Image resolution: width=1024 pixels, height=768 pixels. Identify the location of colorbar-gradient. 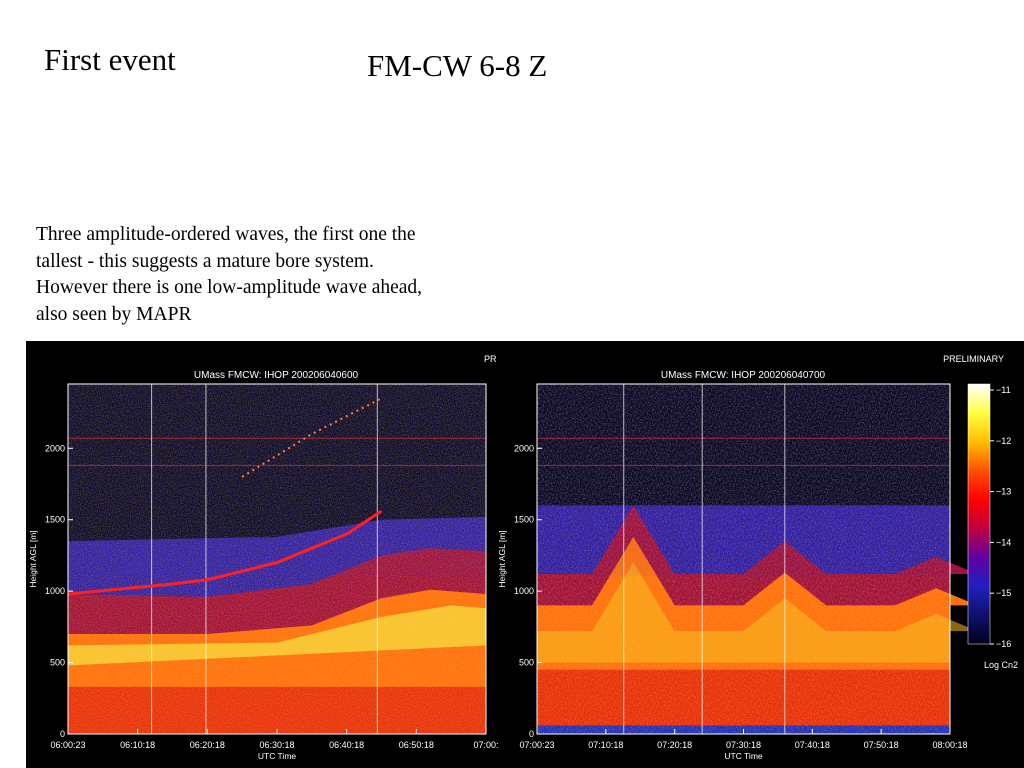
(979, 514).